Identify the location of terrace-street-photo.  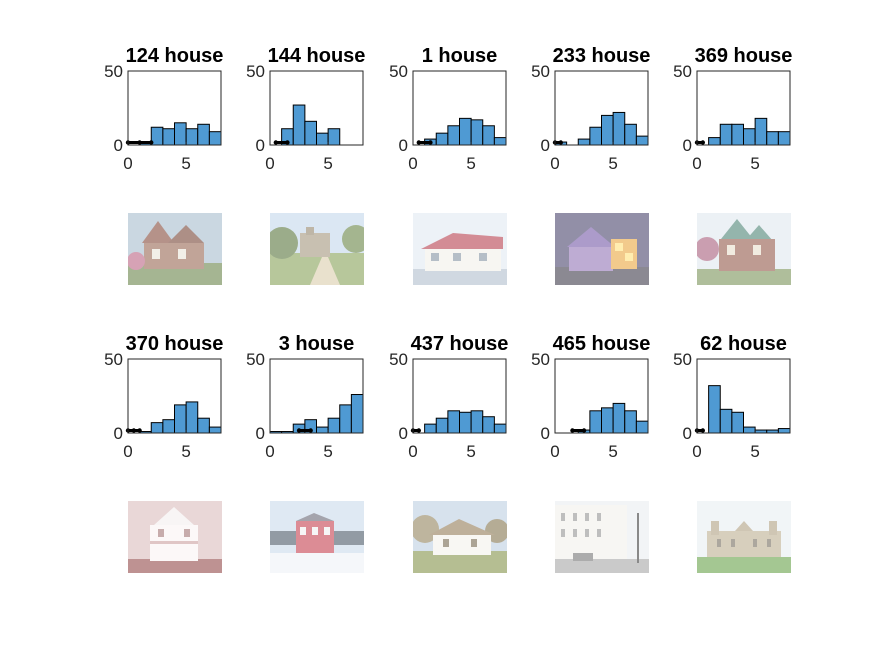
(602, 537).